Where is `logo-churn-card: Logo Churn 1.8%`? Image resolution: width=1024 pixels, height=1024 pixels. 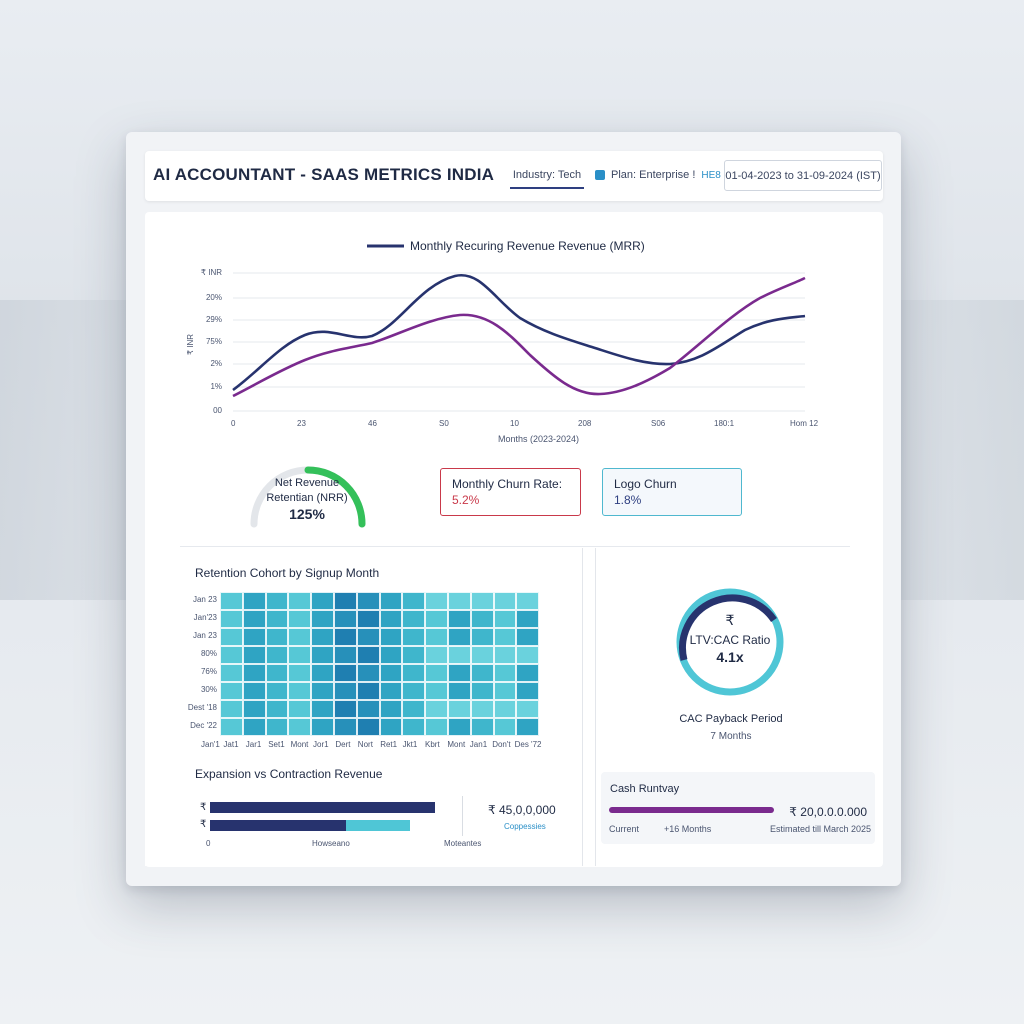 logo-churn-card: Logo Churn 1.8% is located at coordinates (672, 492).